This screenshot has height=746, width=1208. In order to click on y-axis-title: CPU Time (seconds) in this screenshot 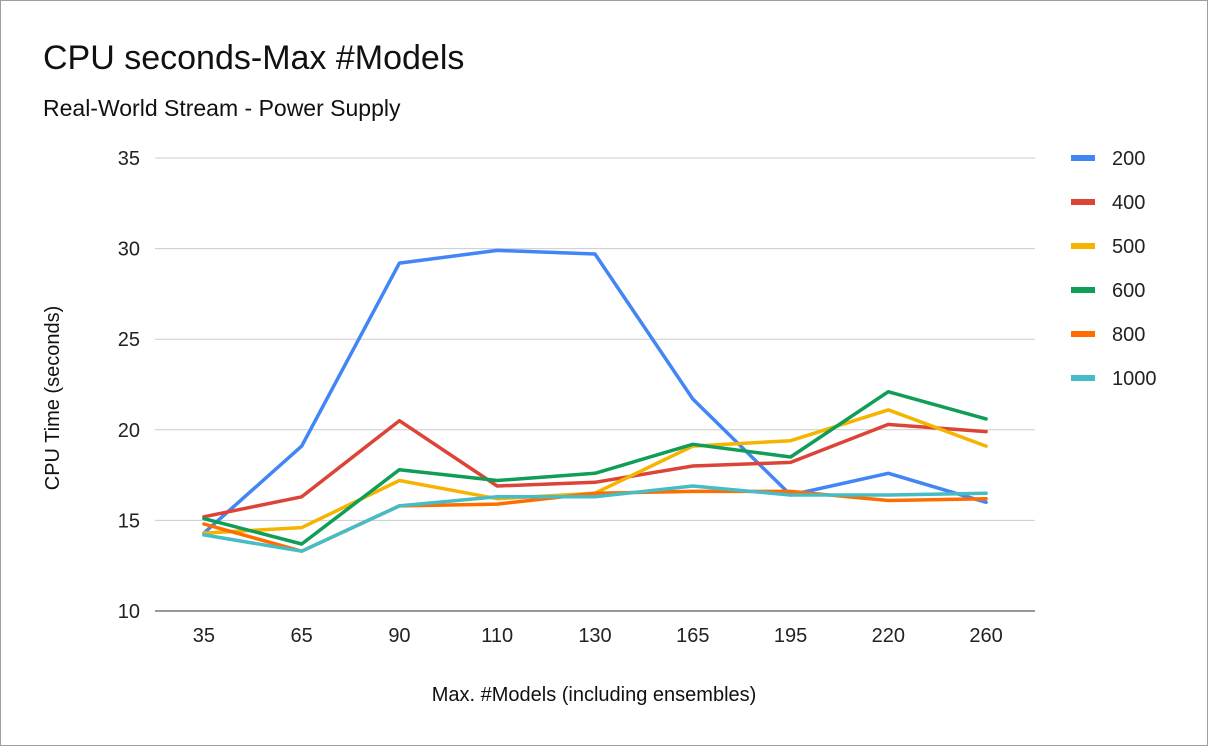, I will do `click(53, 398)`.